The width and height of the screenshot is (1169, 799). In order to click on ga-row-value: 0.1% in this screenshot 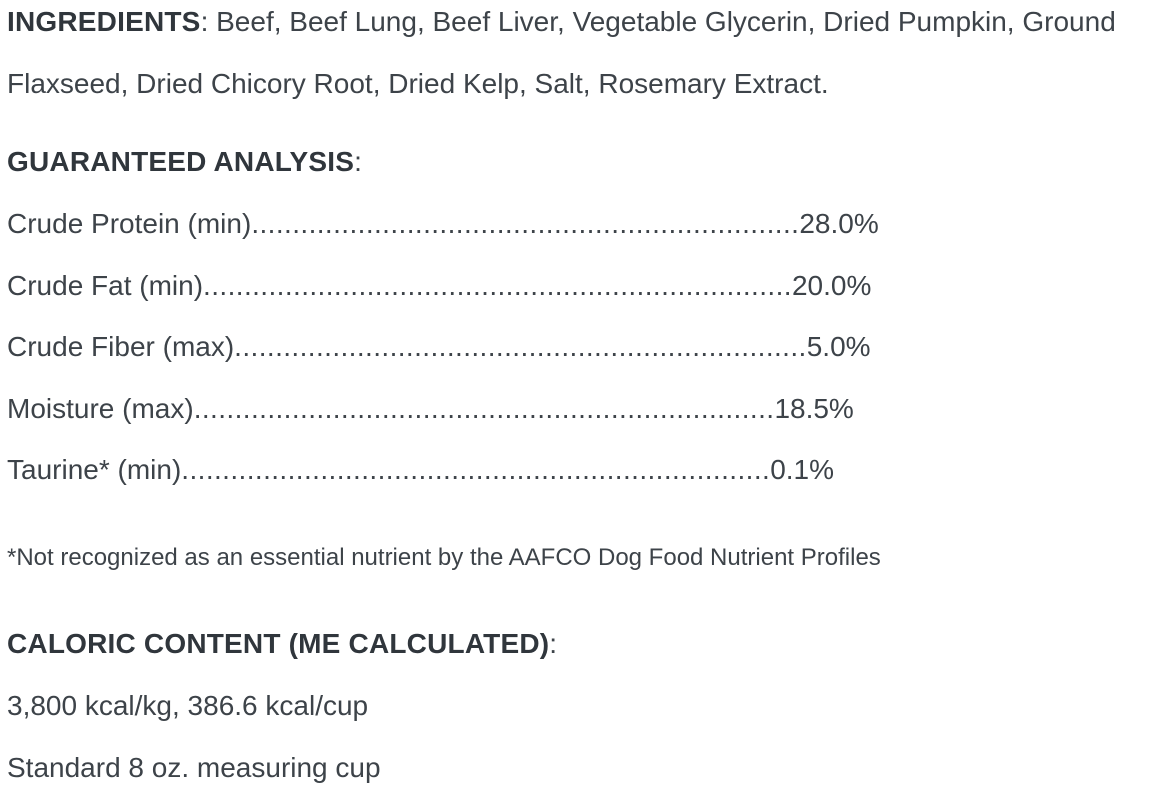, I will do `click(802, 469)`.